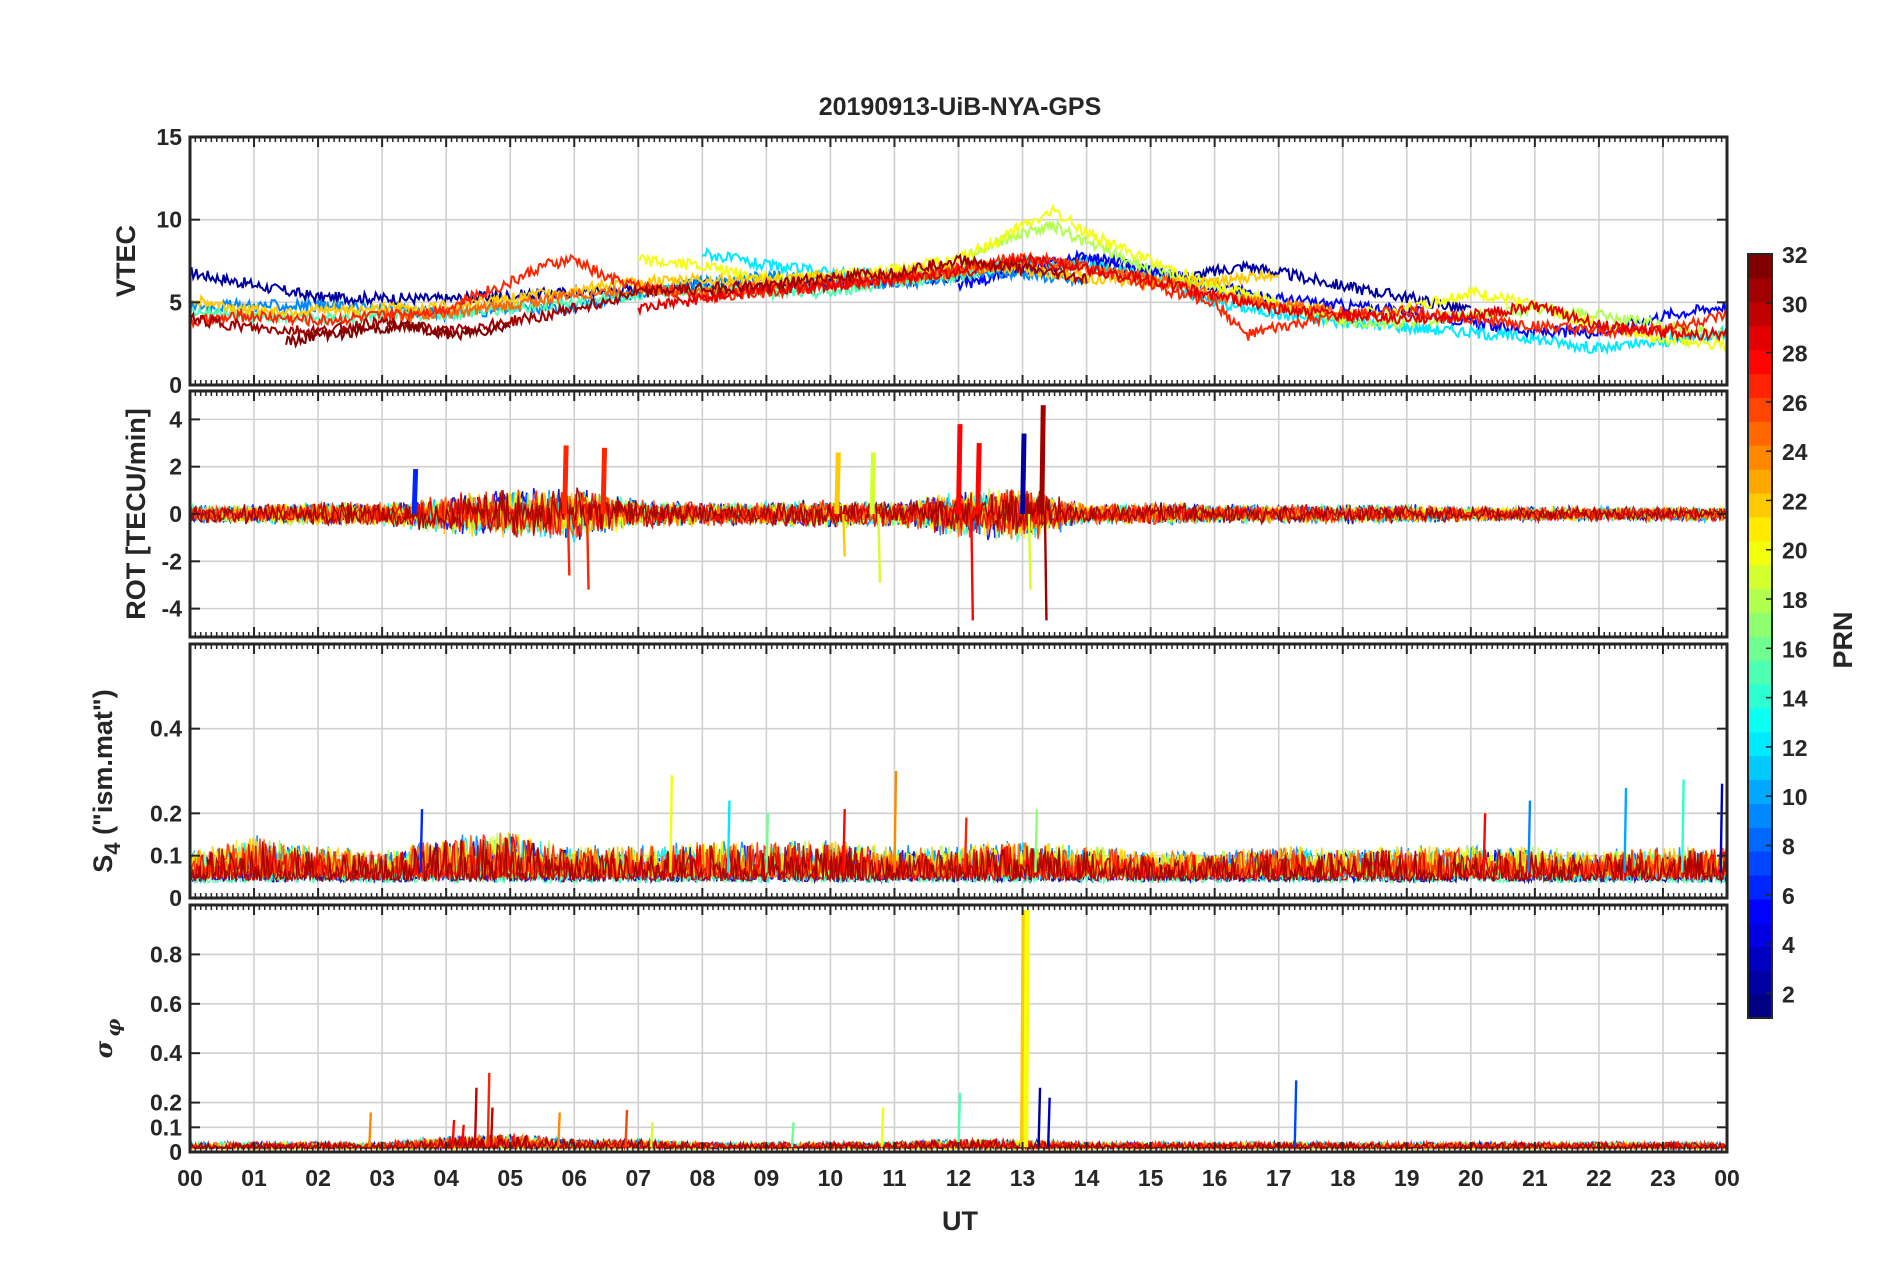 This screenshot has width=1902, height=1272. I want to click on y-tick-label: 0, so click(175, 1152).